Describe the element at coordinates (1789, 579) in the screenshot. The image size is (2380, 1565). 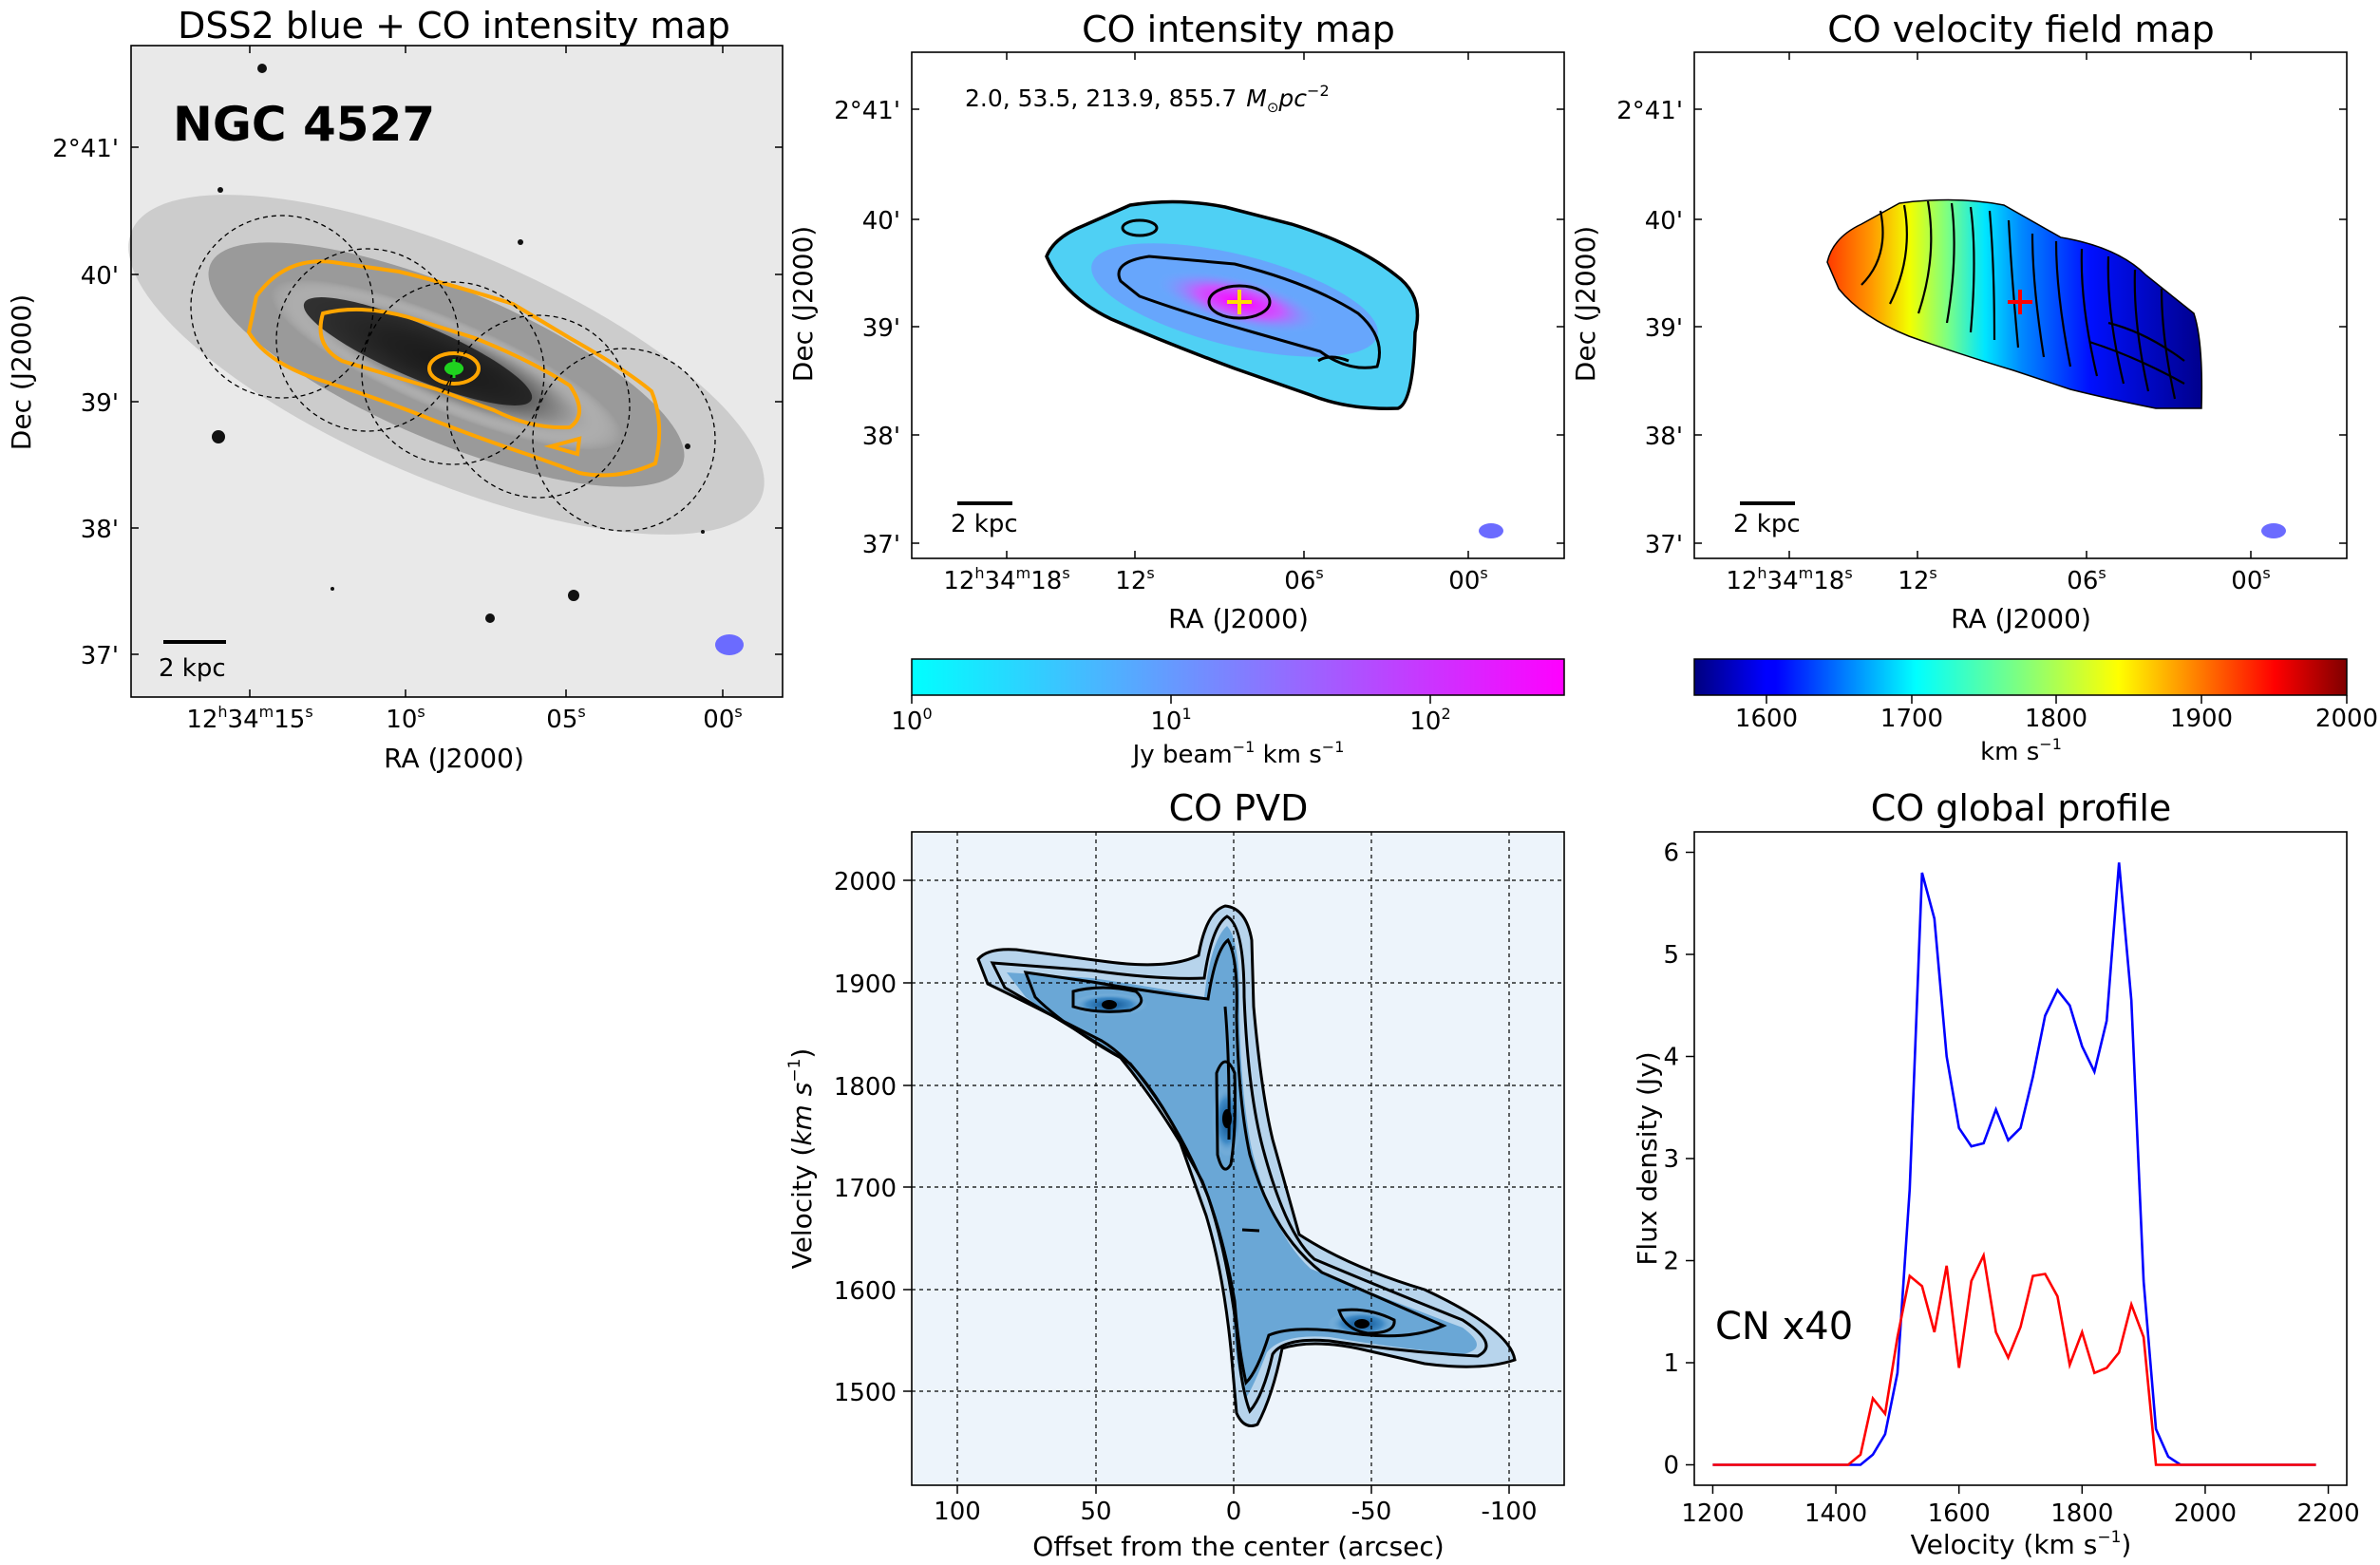
I see `mom1-xtick: 12h34m18s` at that location.